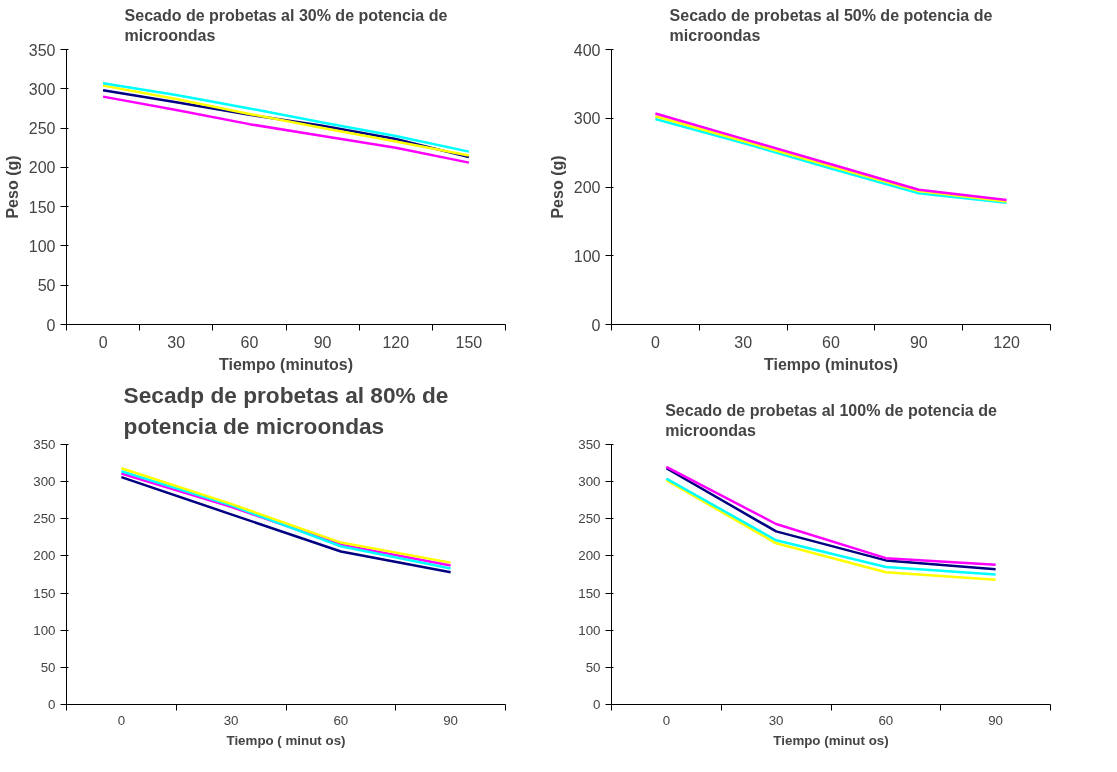 This screenshot has width=1117, height=772. I want to click on chart-title: Secado de probetas al 30% de potencia de microondas, so click(286, 26).